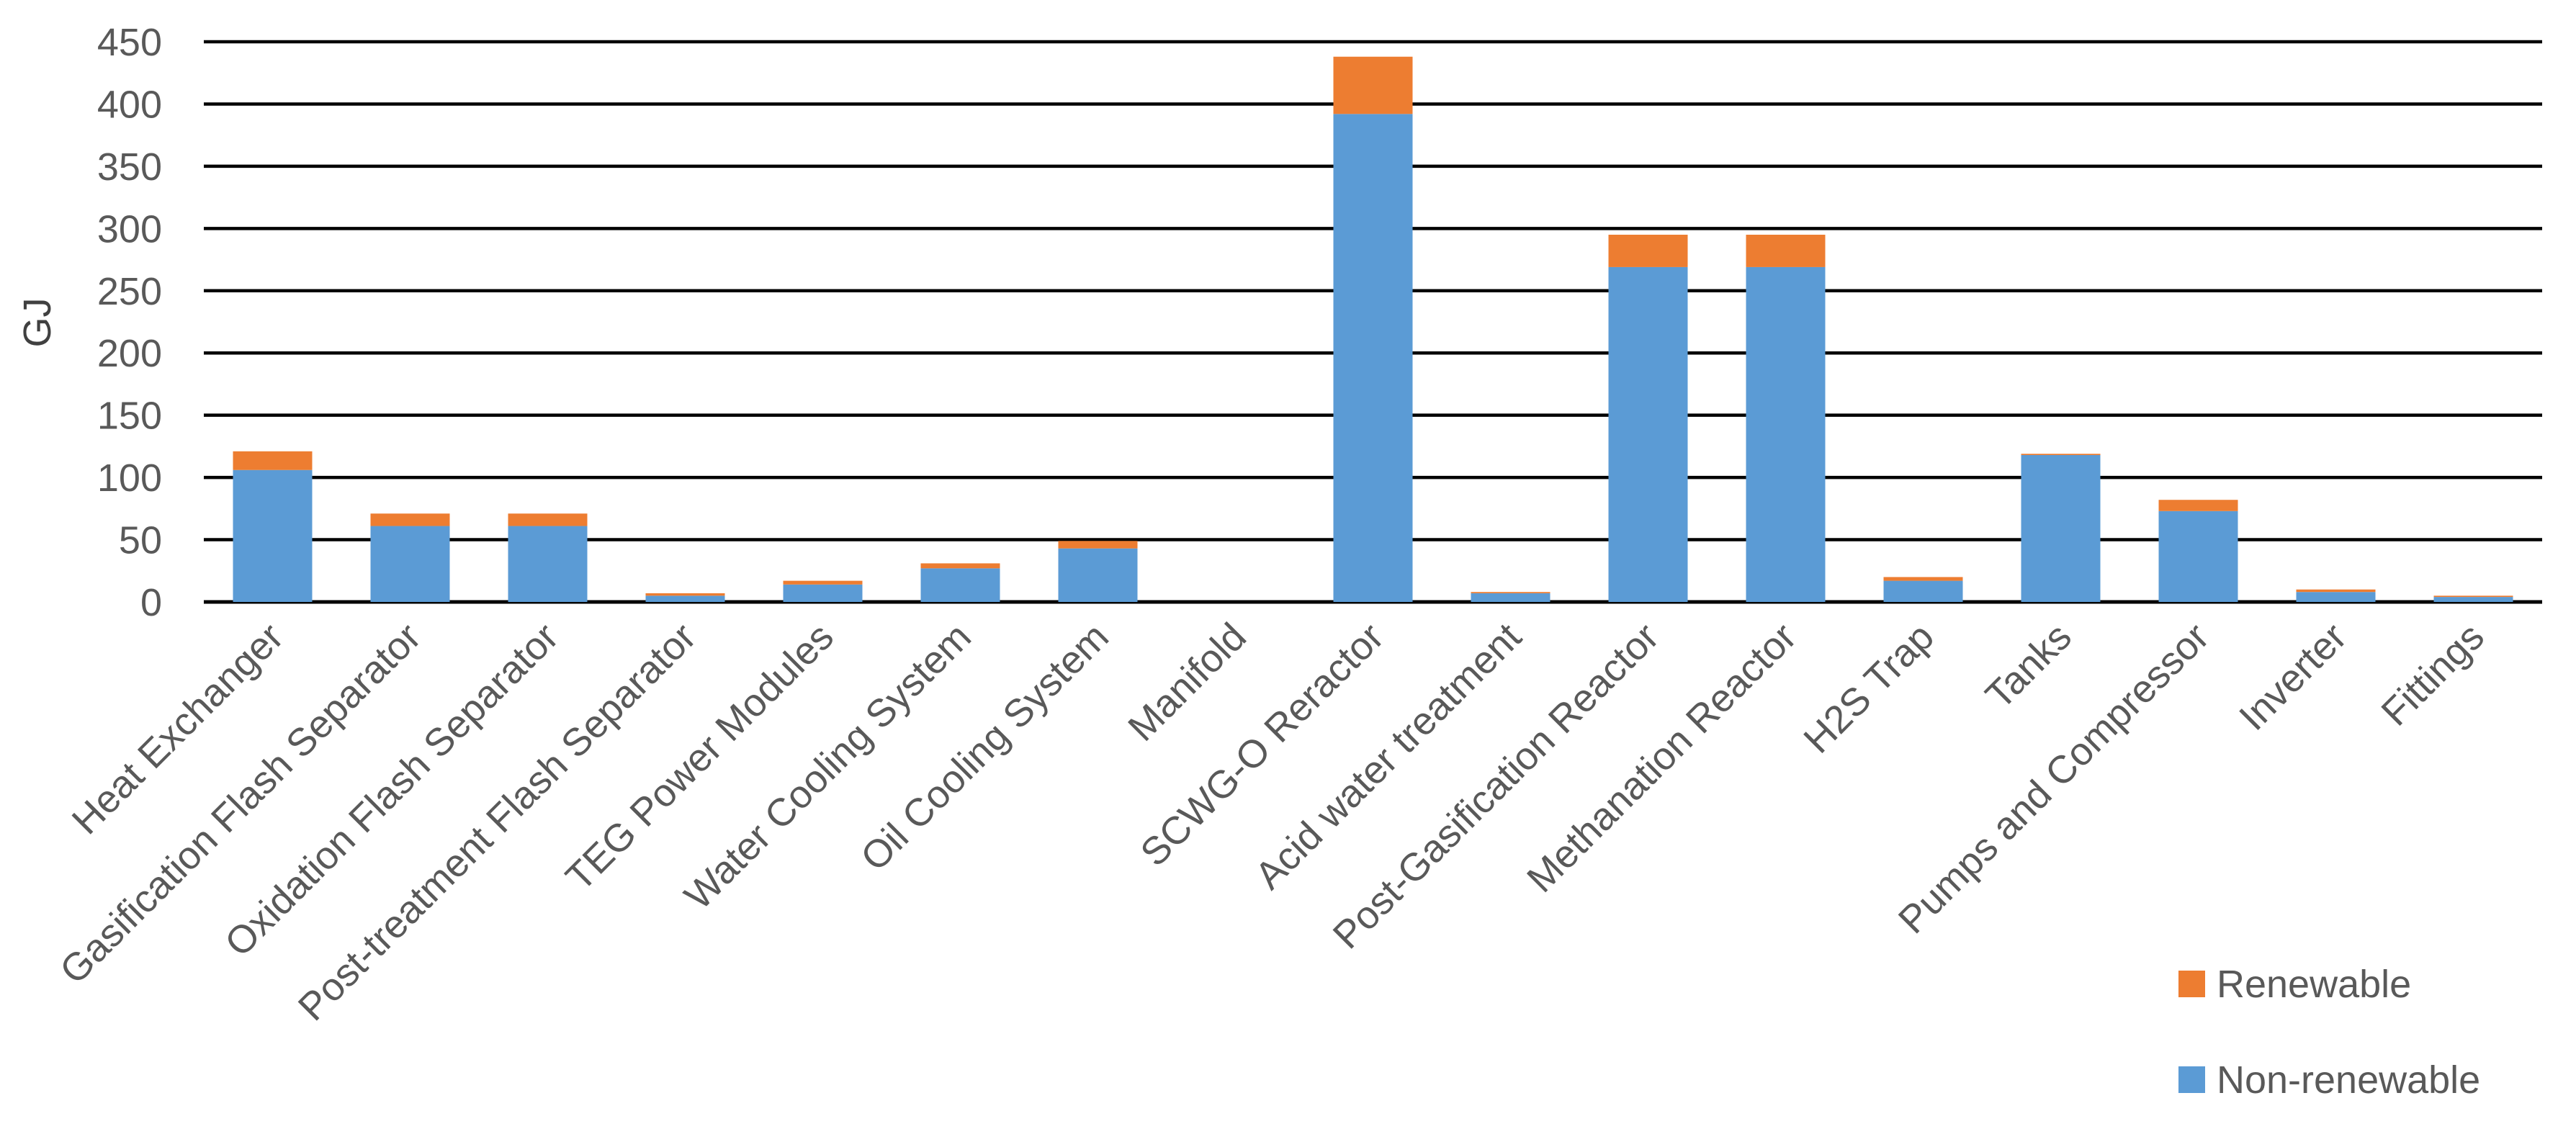 Image resolution: width=2576 pixels, height=1129 pixels. I want to click on y-axis-title: GJ, so click(37, 322).